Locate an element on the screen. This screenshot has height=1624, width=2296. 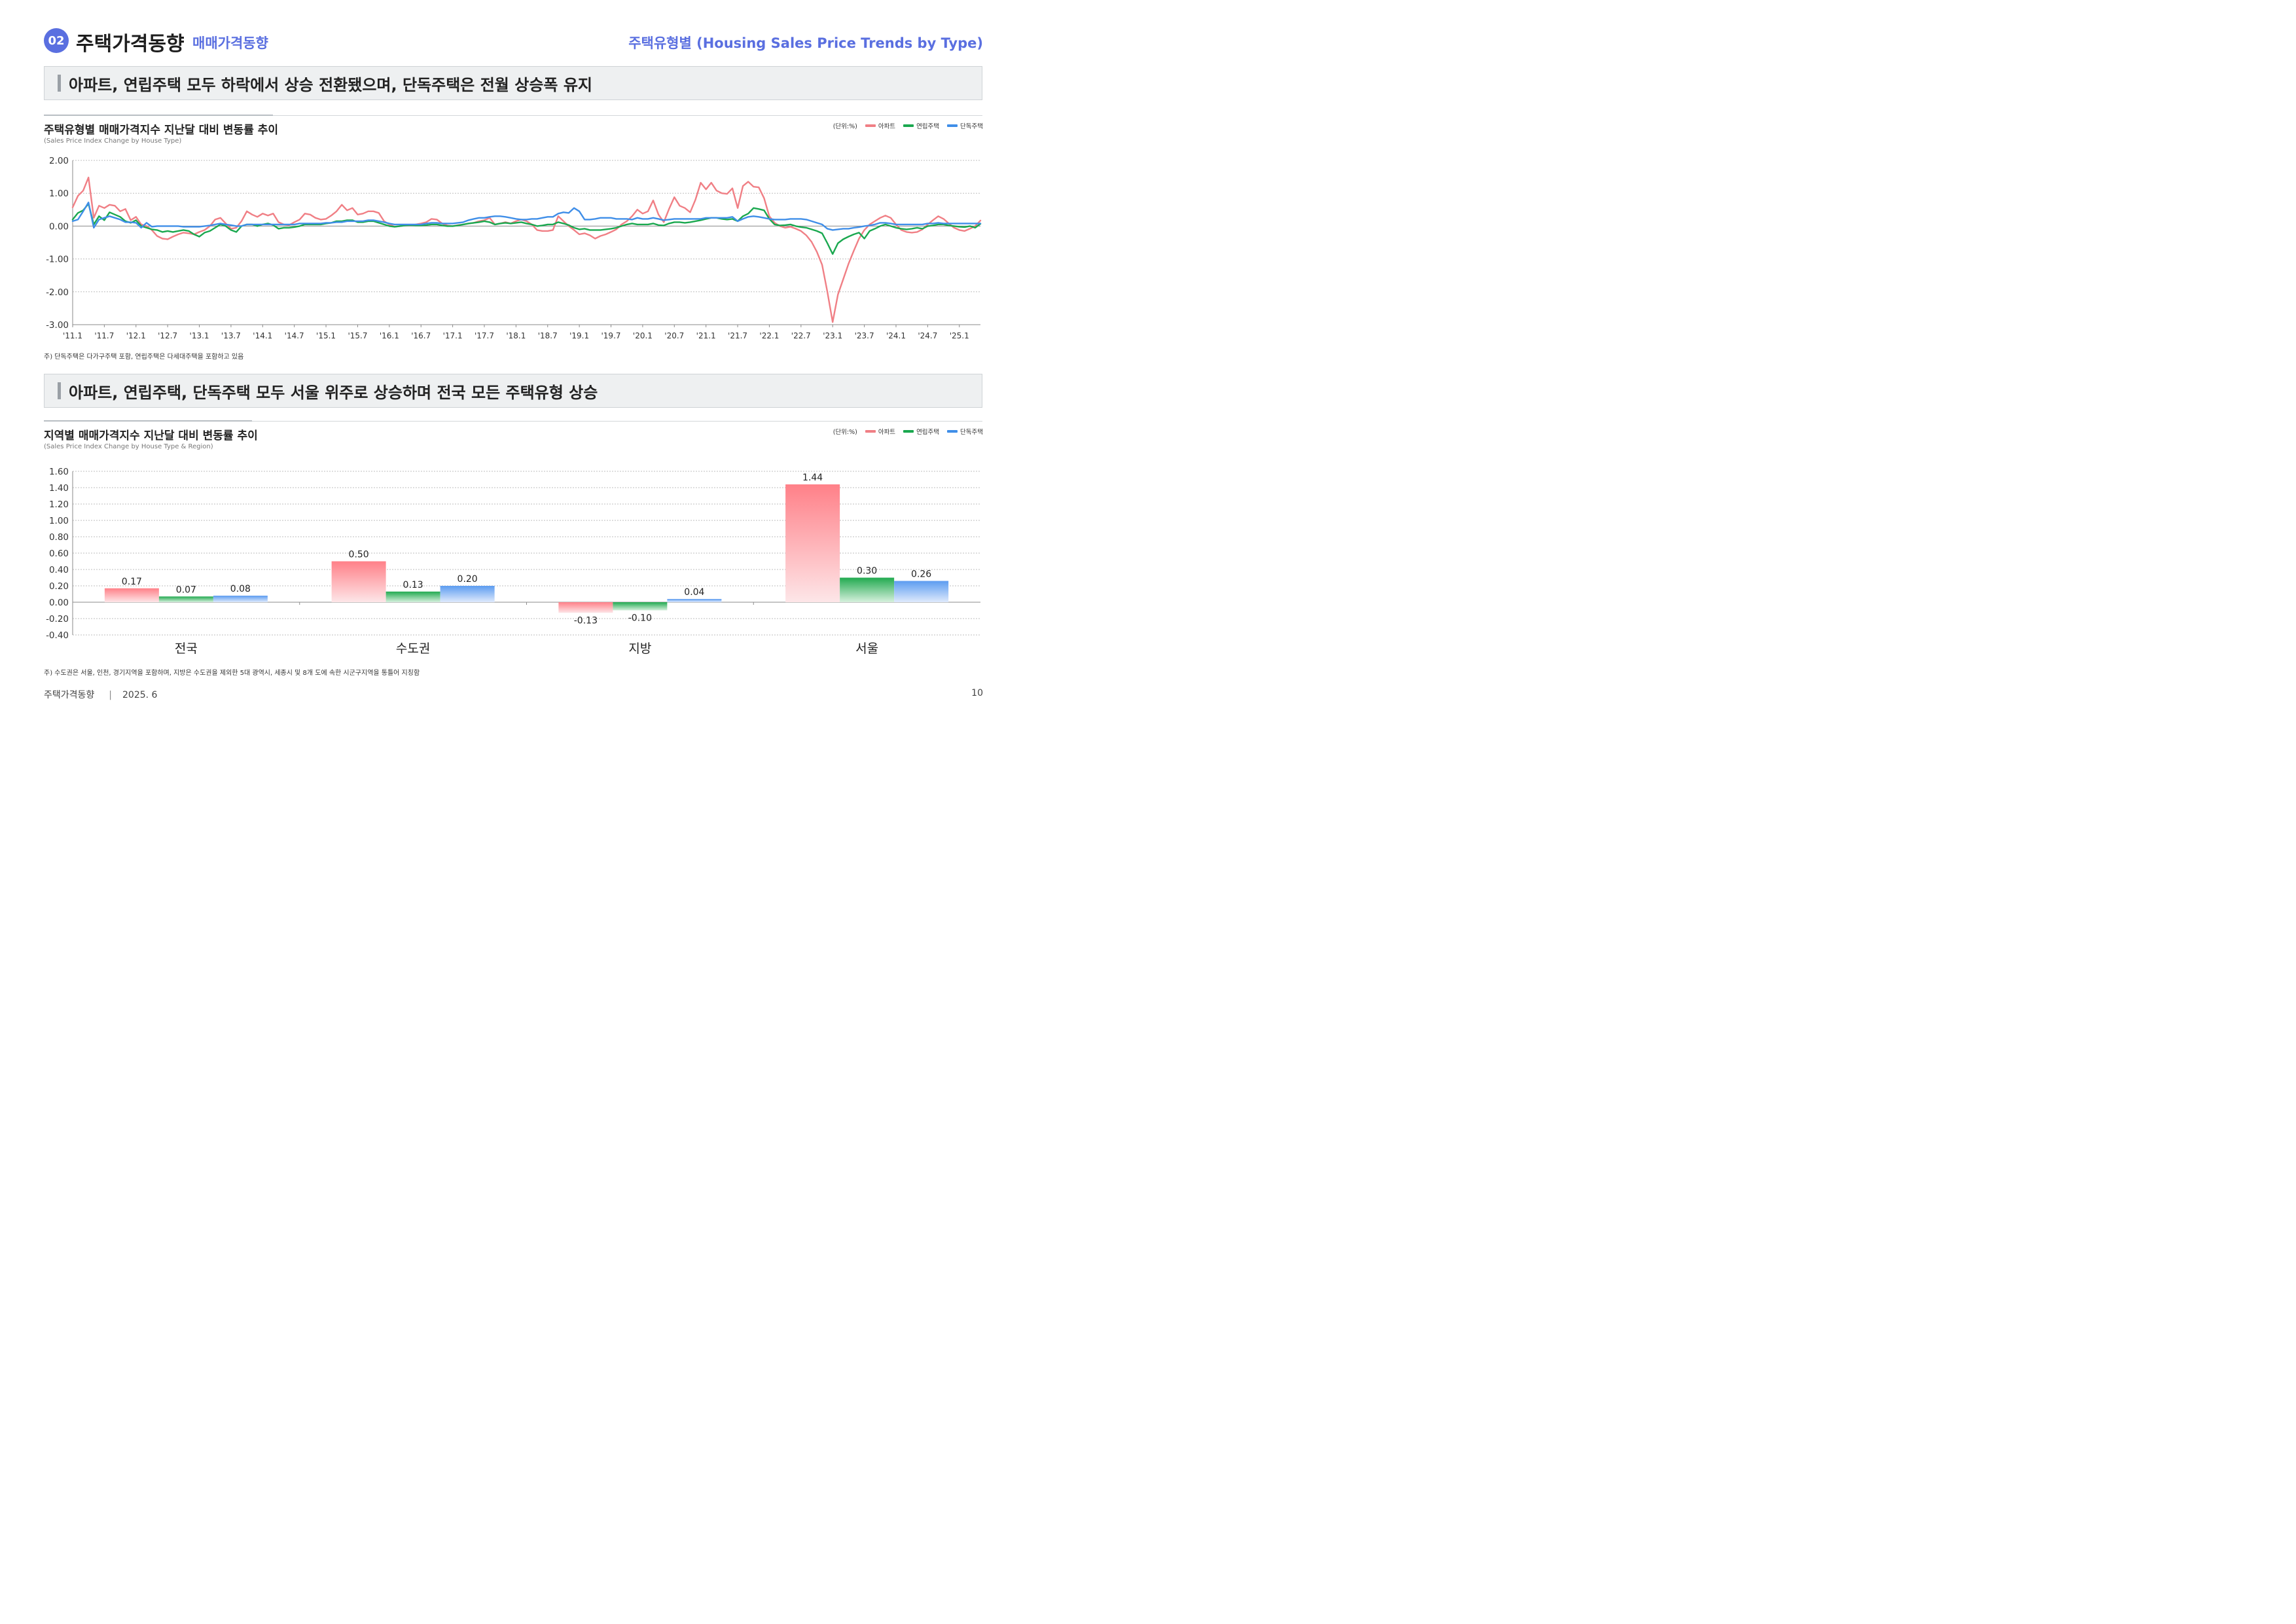
data-label: -0.13 is located at coordinates (586, 620).